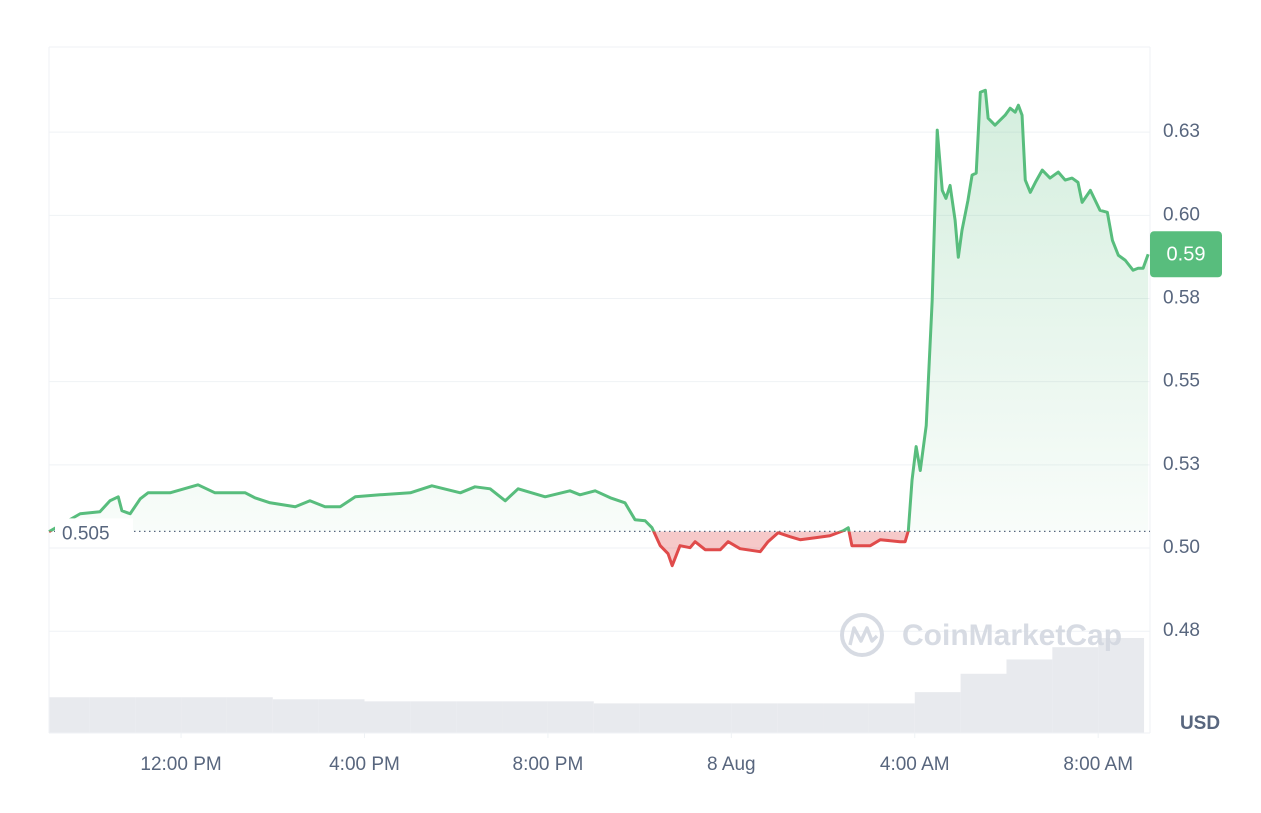 The width and height of the screenshot is (1261, 813). I want to click on y-tick-label: 0.60, so click(1181, 214).